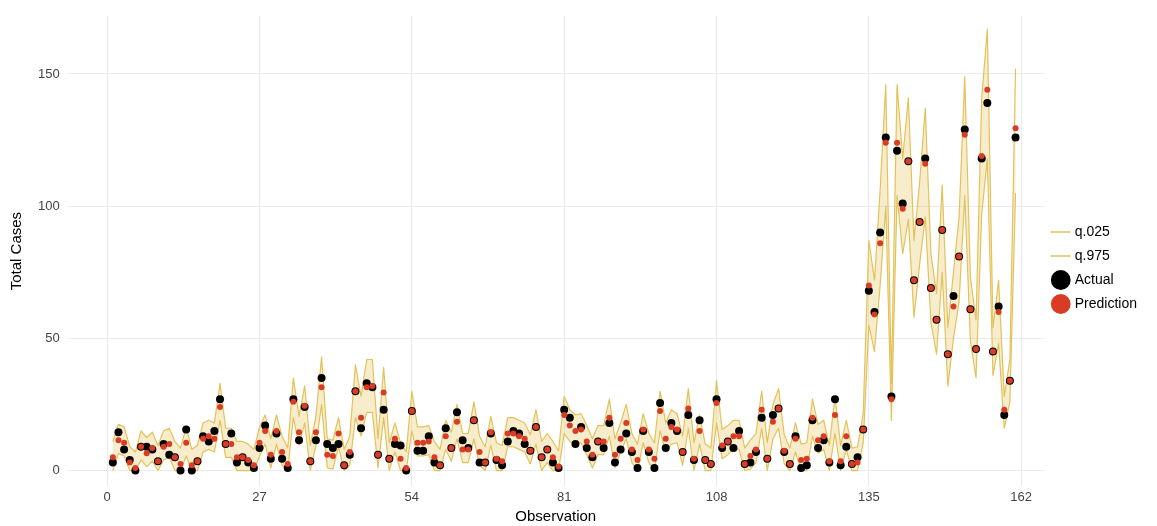 The width and height of the screenshot is (1157, 526). What do you see at coordinates (564, 496) in the screenshot?
I see `x-tick-label: 81` at bounding box center [564, 496].